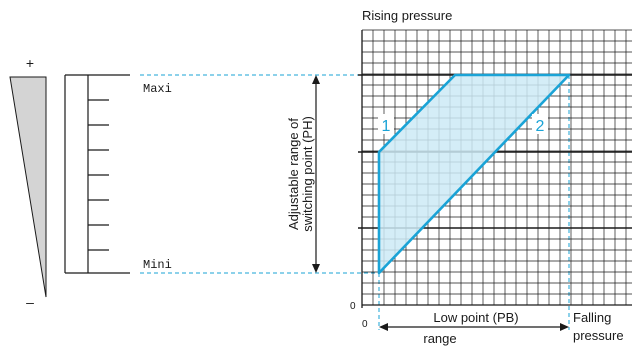 The image size is (634, 347). What do you see at coordinates (118, 174) in the screenshot?
I see `tick-ruler: Maxi Mini` at bounding box center [118, 174].